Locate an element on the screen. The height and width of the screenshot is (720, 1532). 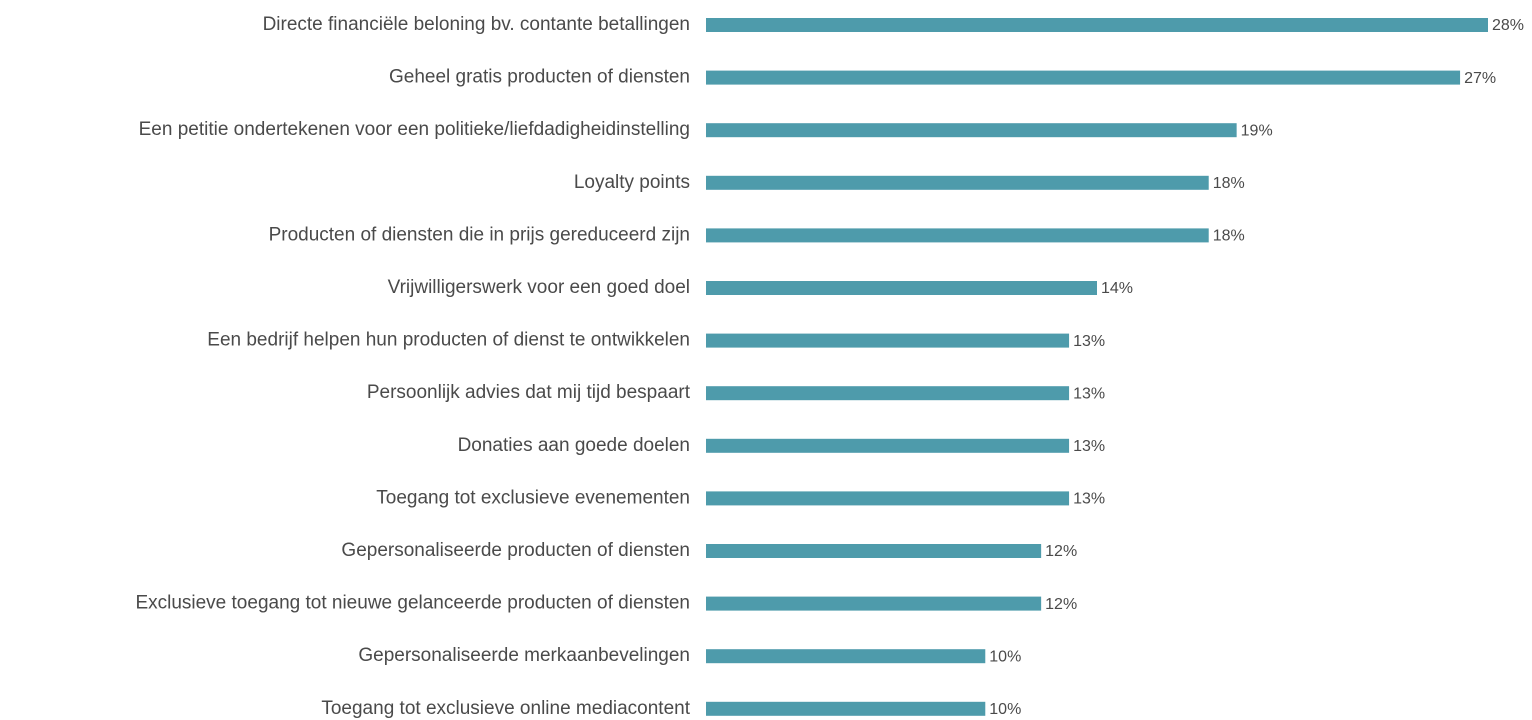
value-label: 27% is located at coordinates (1480, 78).